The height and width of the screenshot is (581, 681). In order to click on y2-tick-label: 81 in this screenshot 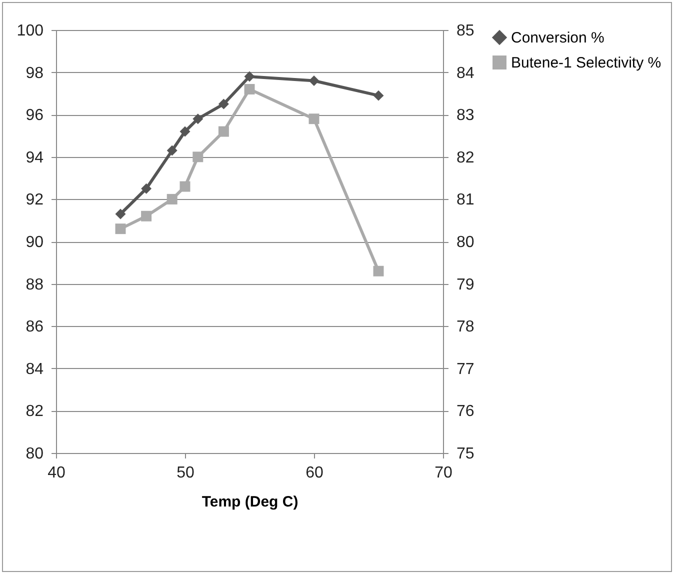, I will do `click(465, 200)`.